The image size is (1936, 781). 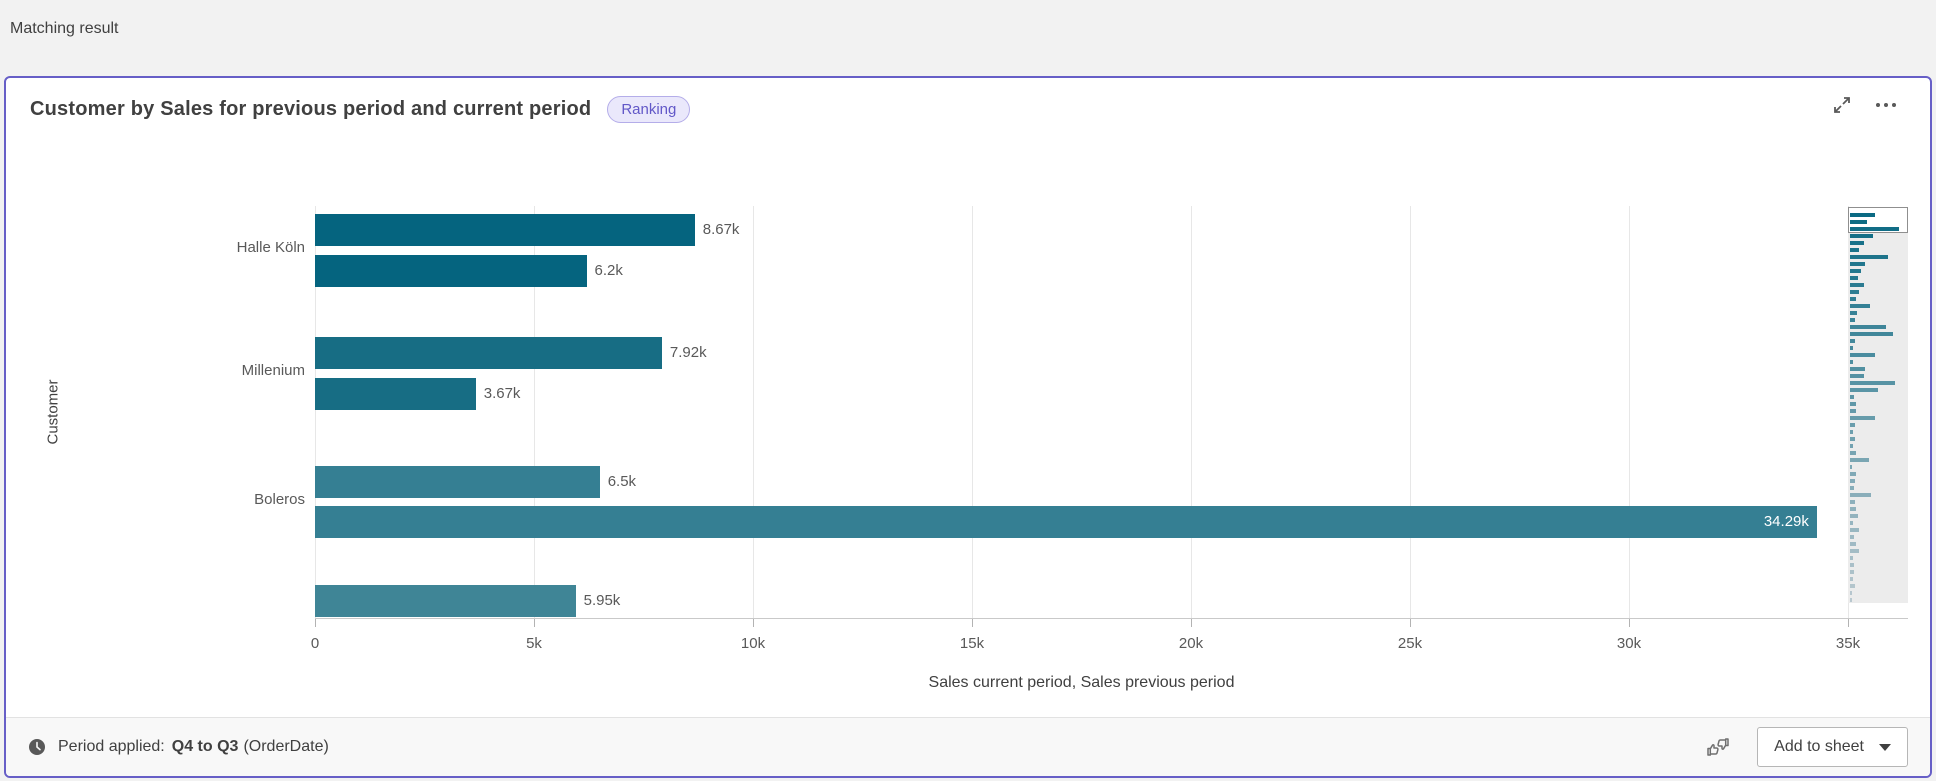 What do you see at coordinates (279, 499) in the screenshot?
I see `y-axis-category-label: Boleros` at bounding box center [279, 499].